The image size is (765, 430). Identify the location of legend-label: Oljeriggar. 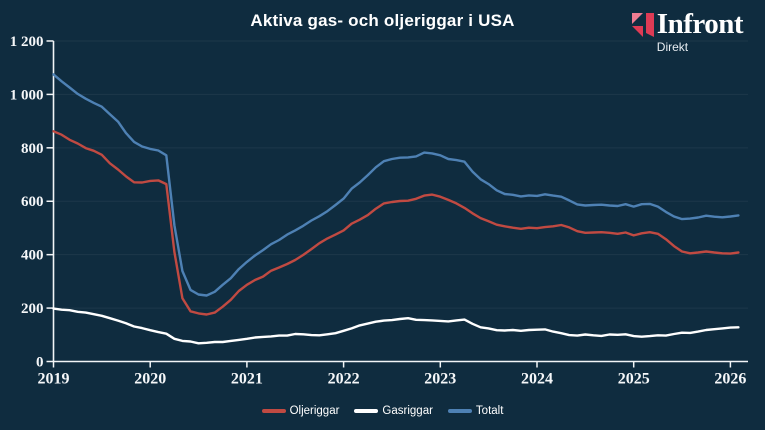
(314, 411).